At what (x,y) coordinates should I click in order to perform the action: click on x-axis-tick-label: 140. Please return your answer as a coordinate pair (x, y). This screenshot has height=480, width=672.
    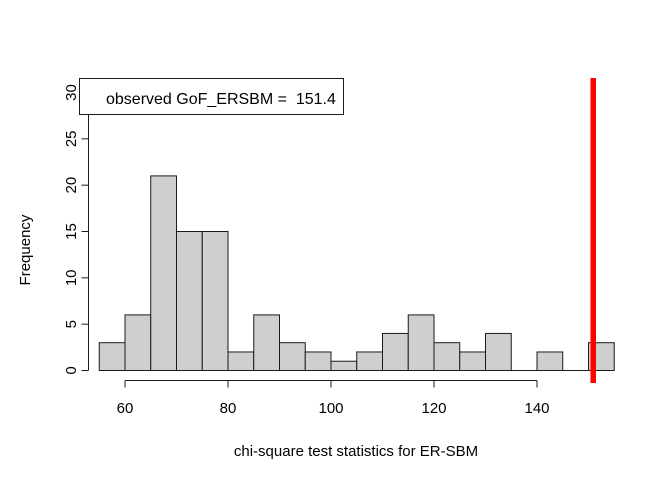
    Looking at the image, I should click on (536, 408).